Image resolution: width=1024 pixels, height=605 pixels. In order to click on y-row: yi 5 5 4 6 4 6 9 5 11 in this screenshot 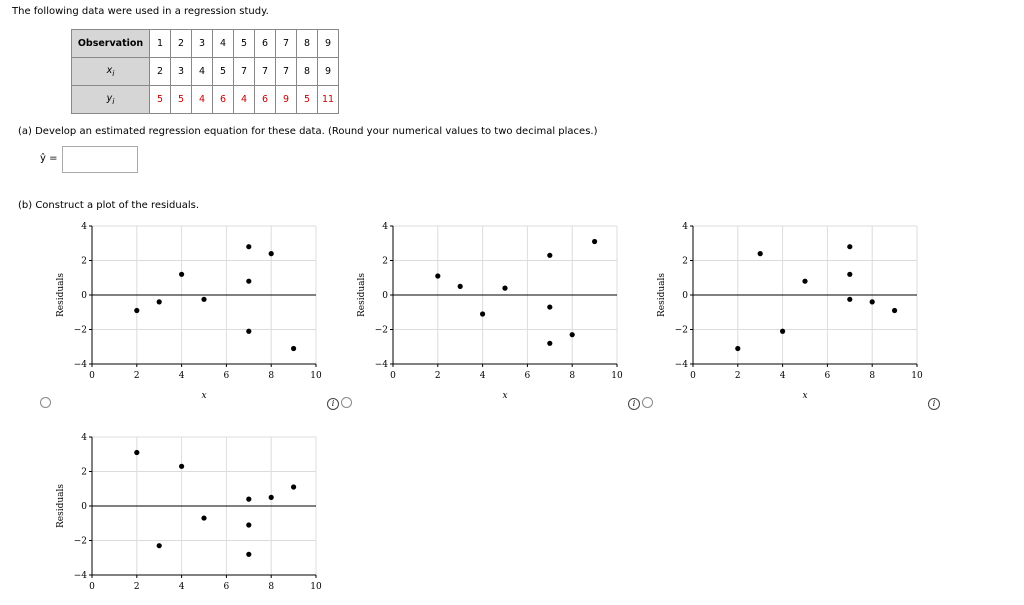, I will do `click(205, 99)`.